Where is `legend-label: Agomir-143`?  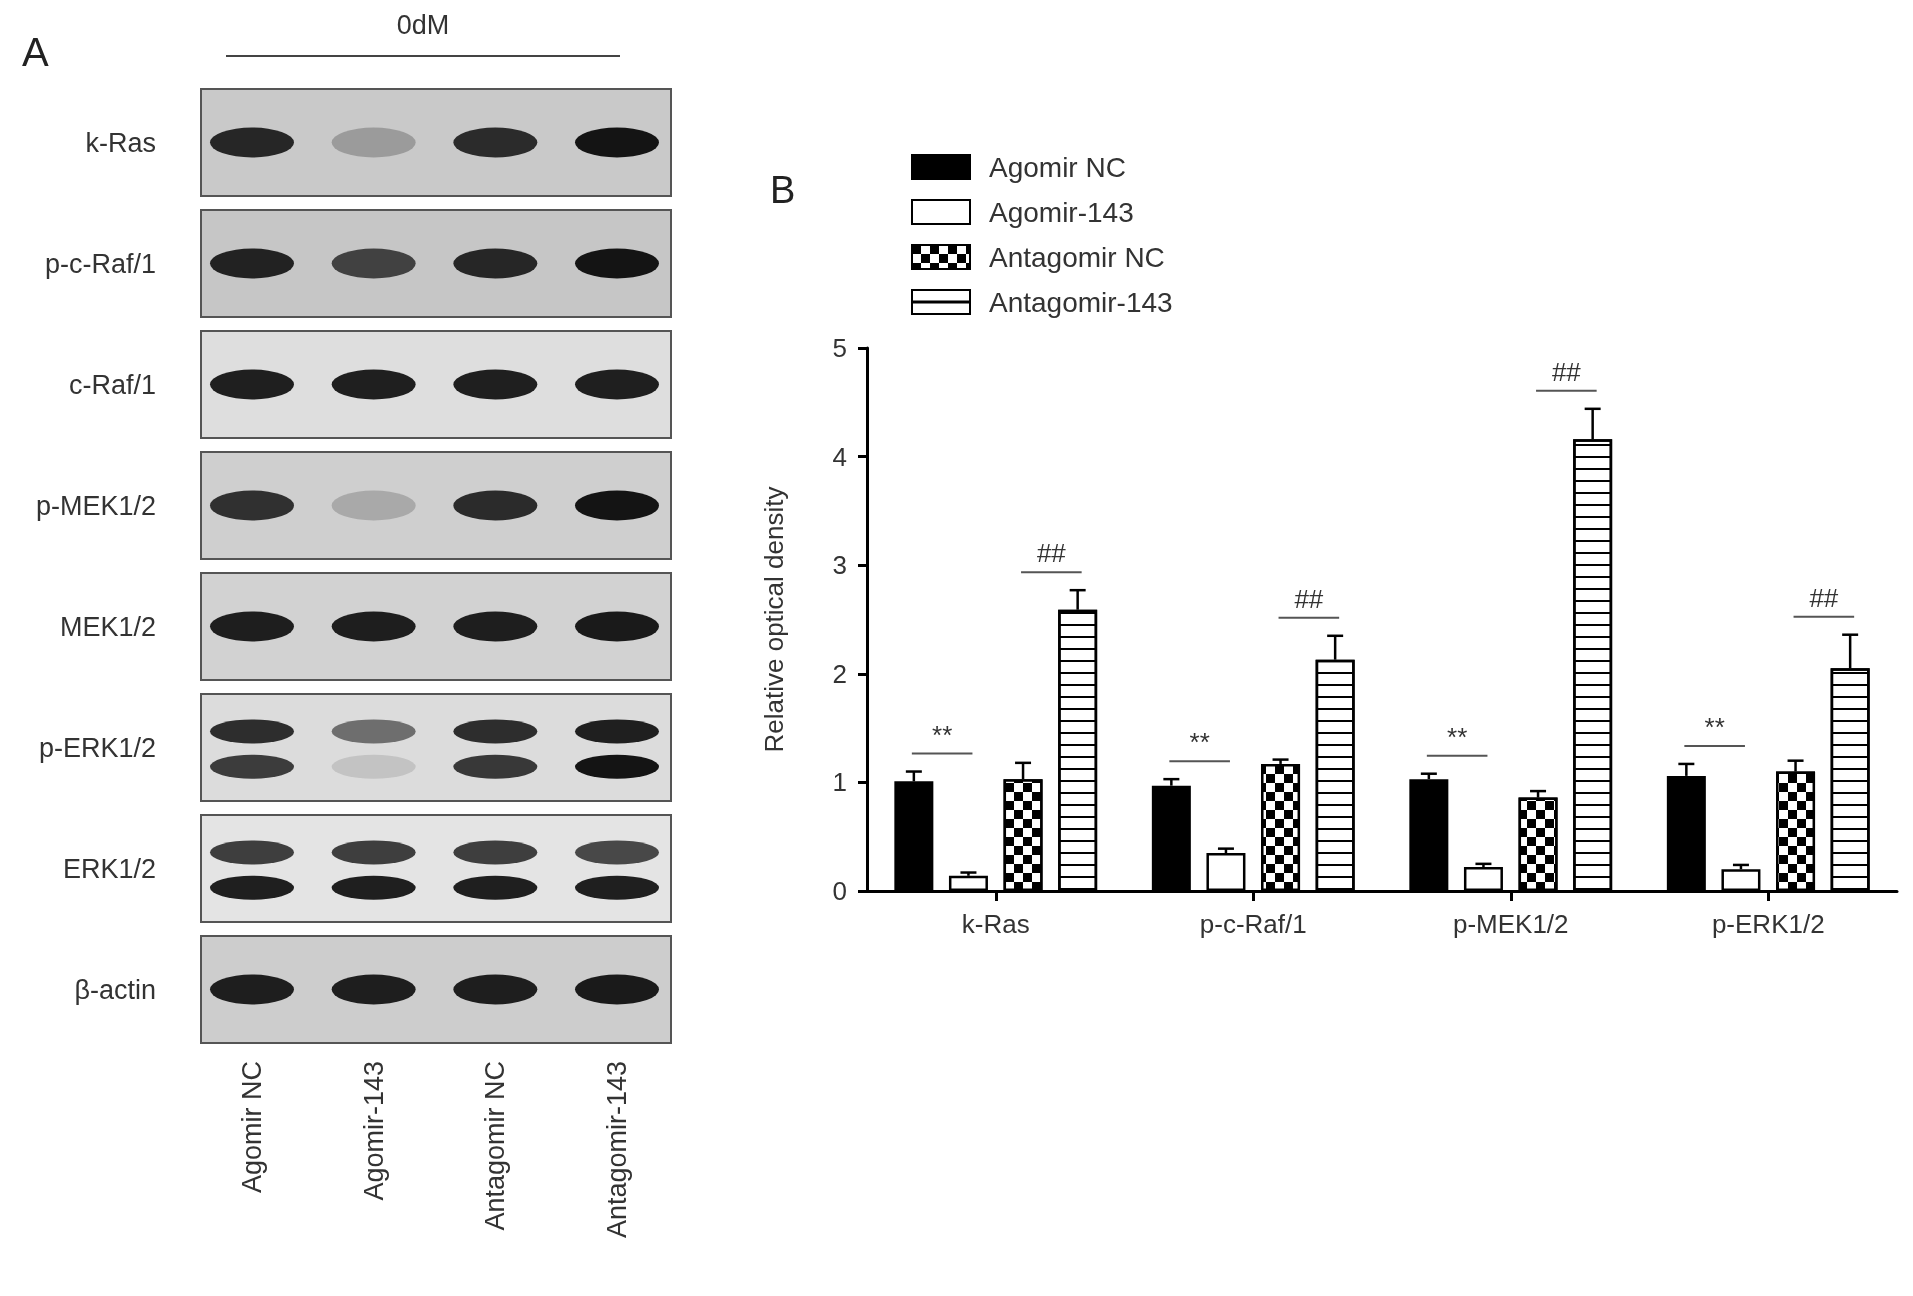
legend-label: Agomir-143 is located at coordinates (1061, 212).